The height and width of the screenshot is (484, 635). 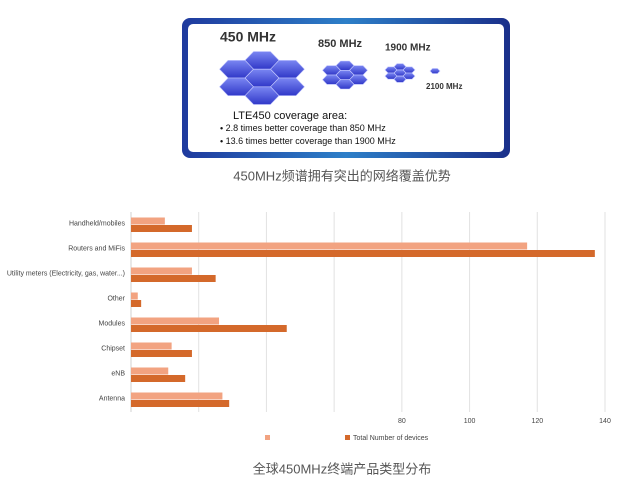 What do you see at coordinates (444, 86) in the screenshot?
I see `band-label: 2100 MHz` at bounding box center [444, 86].